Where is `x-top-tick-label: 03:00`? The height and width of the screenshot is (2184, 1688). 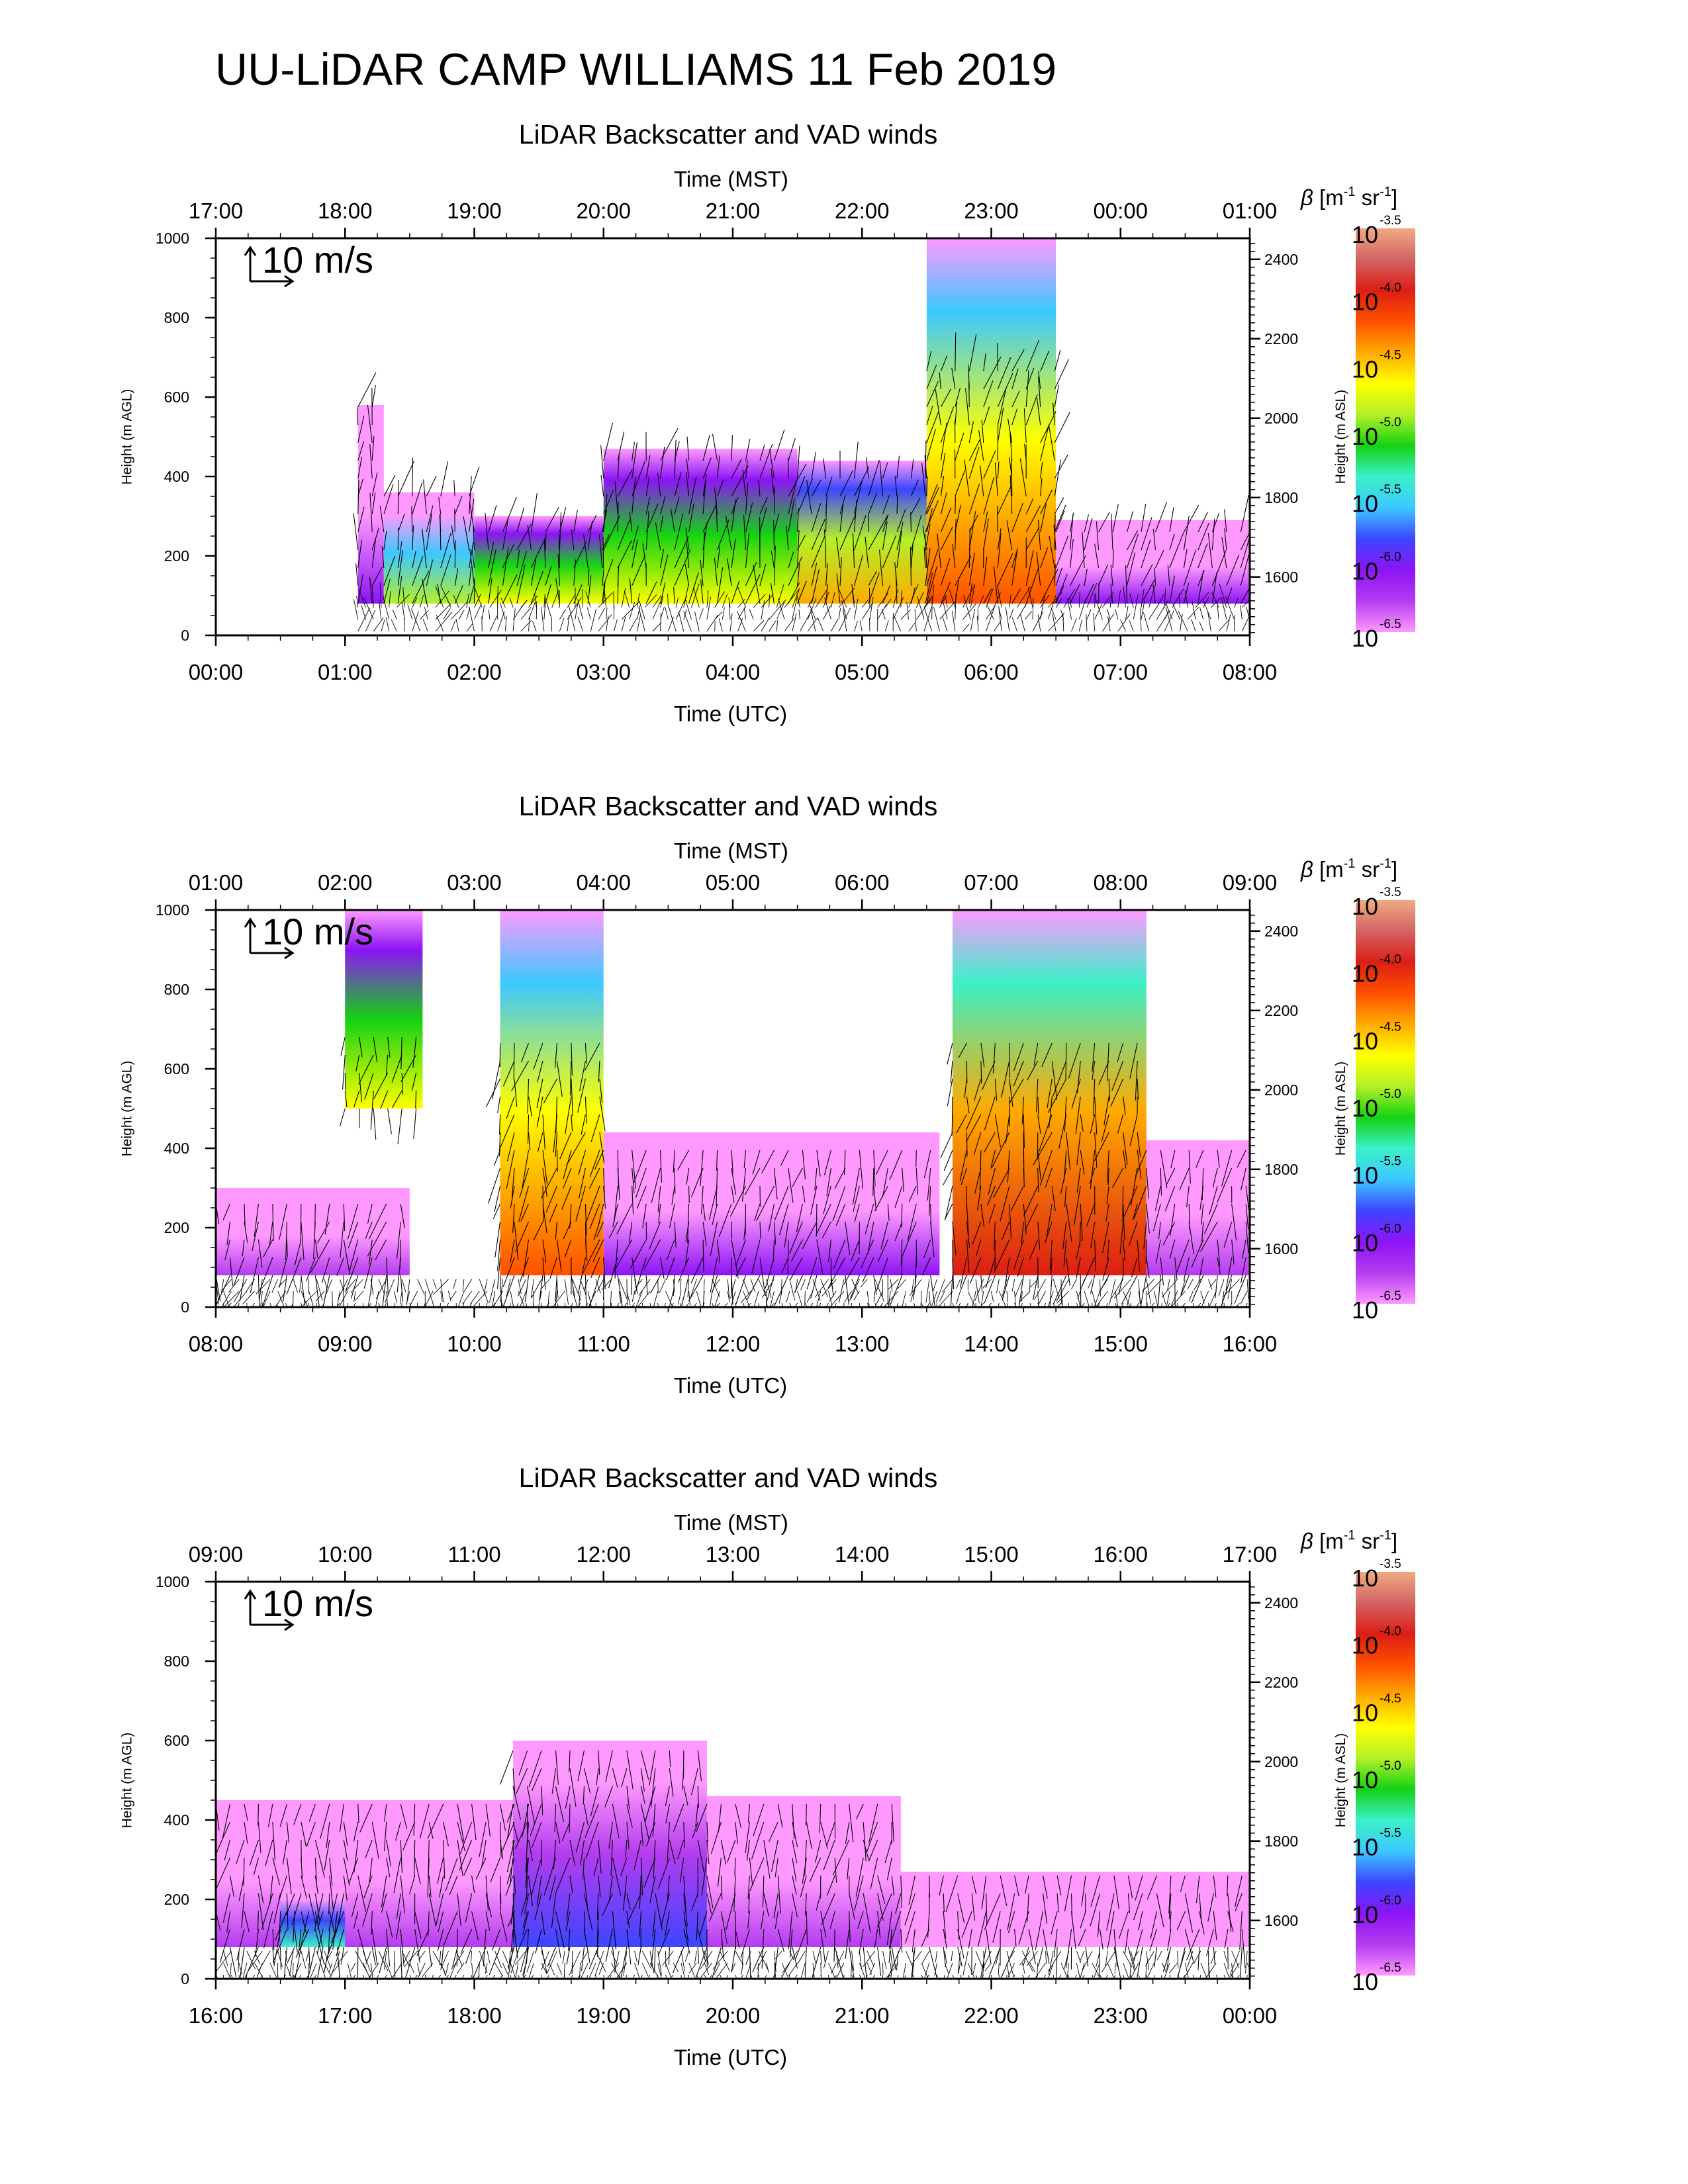
x-top-tick-label: 03:00 is located at coordinates (474, 883).